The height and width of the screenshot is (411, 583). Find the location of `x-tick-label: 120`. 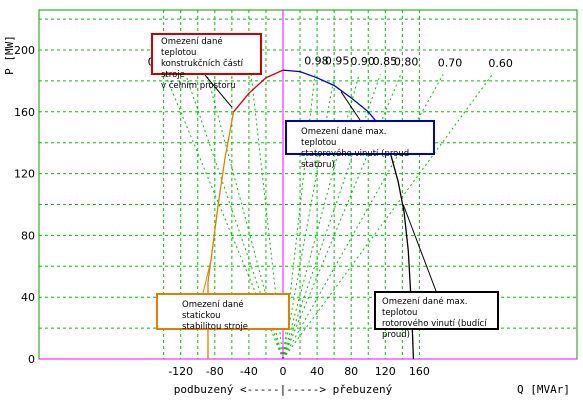

x-tick-label: 120 is located at coordinates (385, 371).